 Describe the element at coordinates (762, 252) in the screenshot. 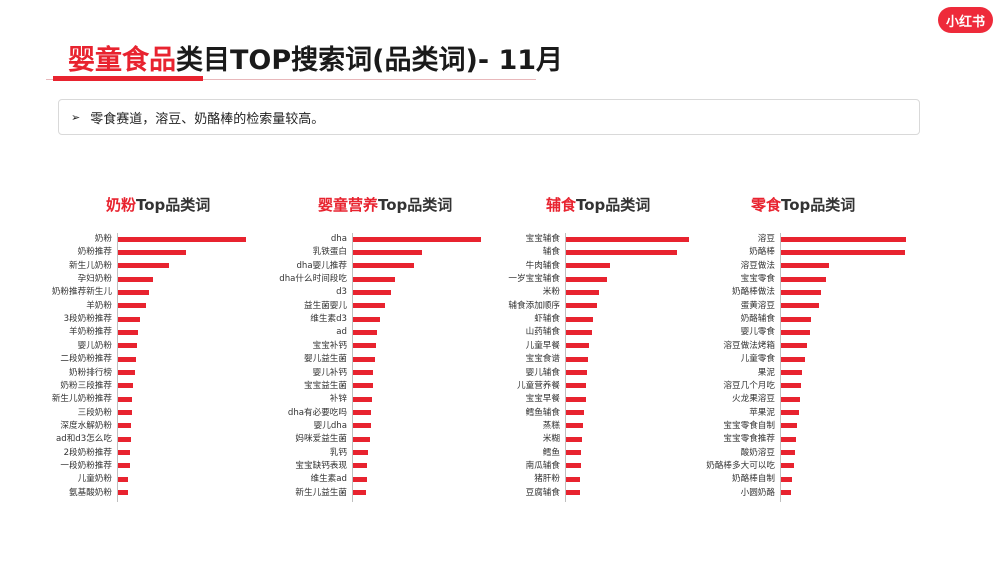

I see `bar-label: 奶酪棒` at that location.